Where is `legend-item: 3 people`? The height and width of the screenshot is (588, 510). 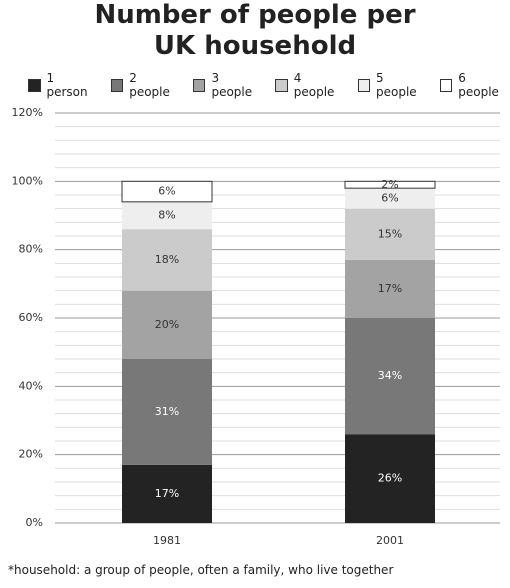
legend-item: 3 people is located at coordinates (226, 85).